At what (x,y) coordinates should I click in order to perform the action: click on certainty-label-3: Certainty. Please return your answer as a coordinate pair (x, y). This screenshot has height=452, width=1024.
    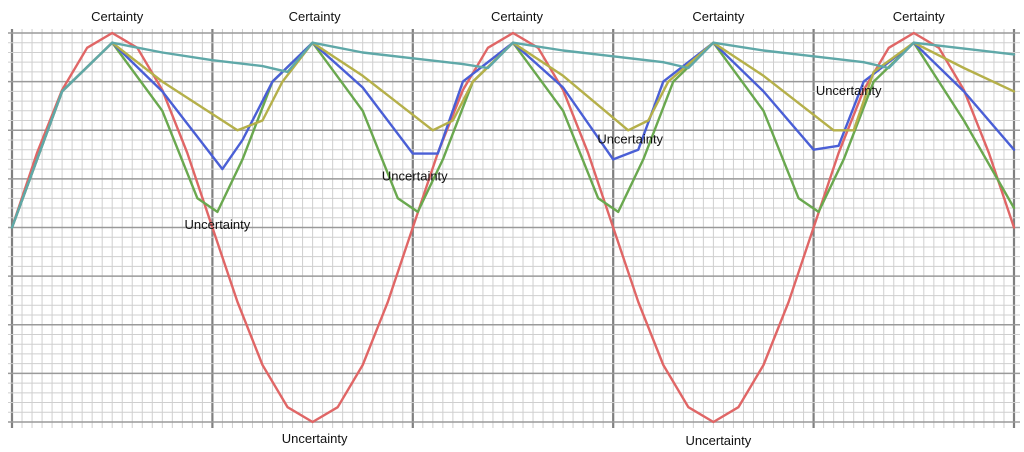
    Looking at the image, I should click on (517, 16).